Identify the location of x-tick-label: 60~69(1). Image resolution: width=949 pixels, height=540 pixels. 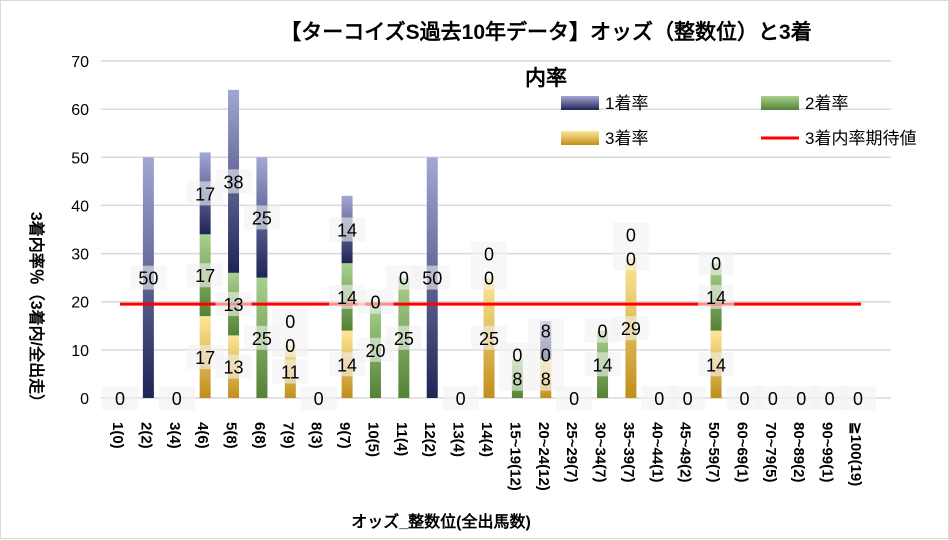
(741, 452).